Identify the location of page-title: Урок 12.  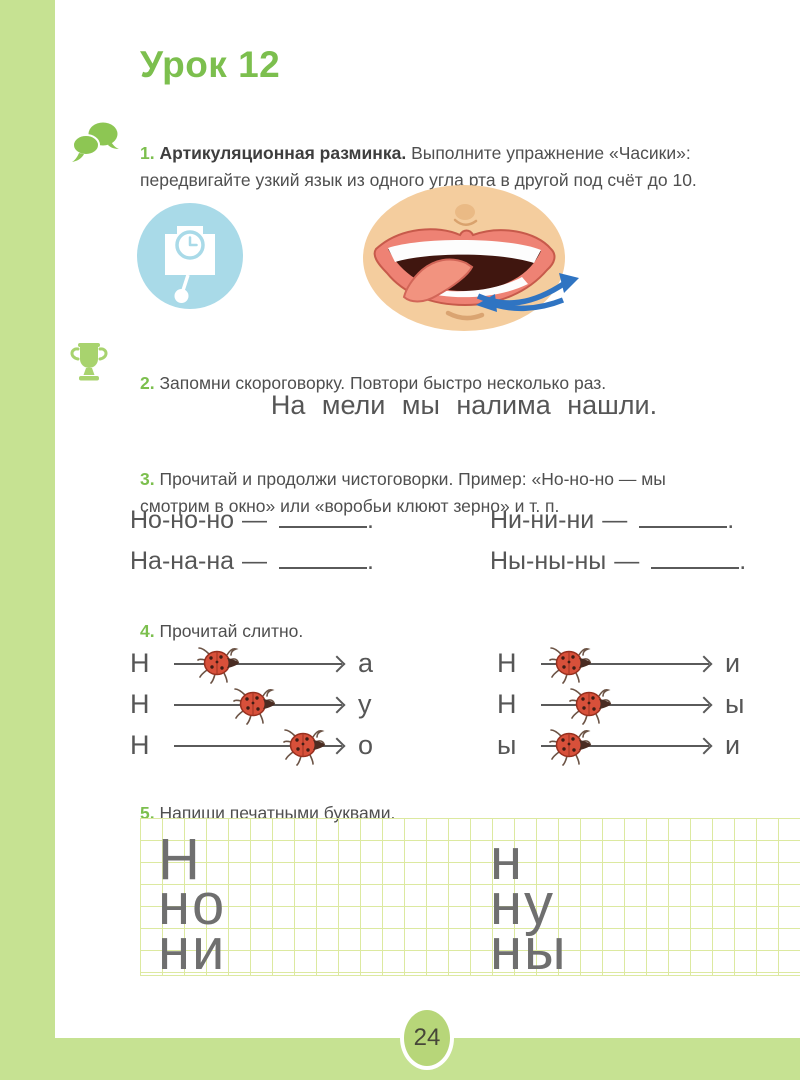
(210, 64).